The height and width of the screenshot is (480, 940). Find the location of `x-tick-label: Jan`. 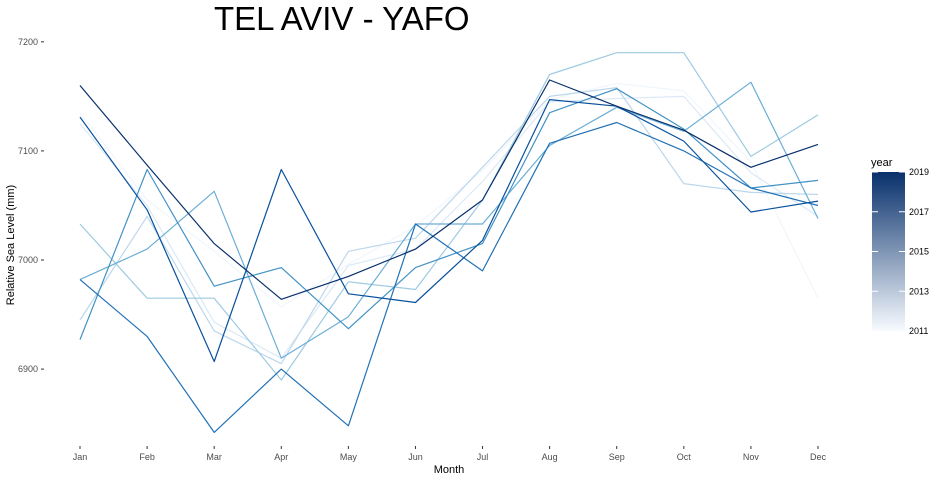

x-tick-label: Jan is located at coordinates (80, 457).